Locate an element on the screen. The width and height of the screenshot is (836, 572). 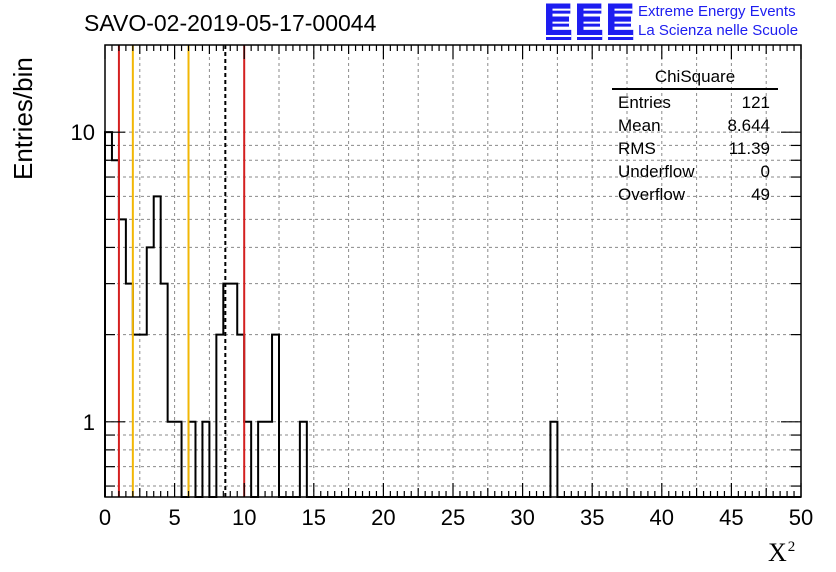
eee-logo-mark: EEE is located at coordinates (590, 22).